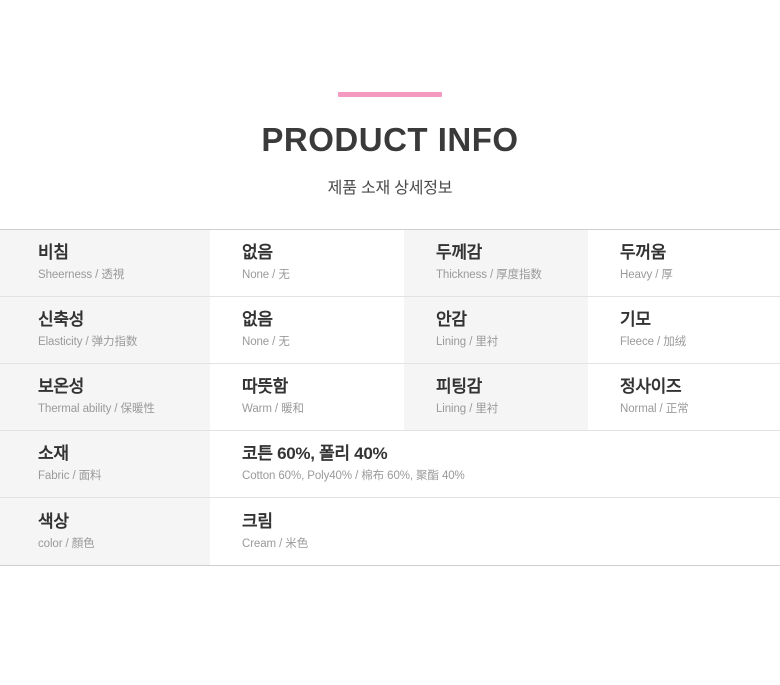 The image size is (780, 685). What do you see at coordinates (496, 263) in the screenshot?
I see `row-label-cell-2: 두께감 Thickness / 厚度指数` at bounding box center [496, 263].